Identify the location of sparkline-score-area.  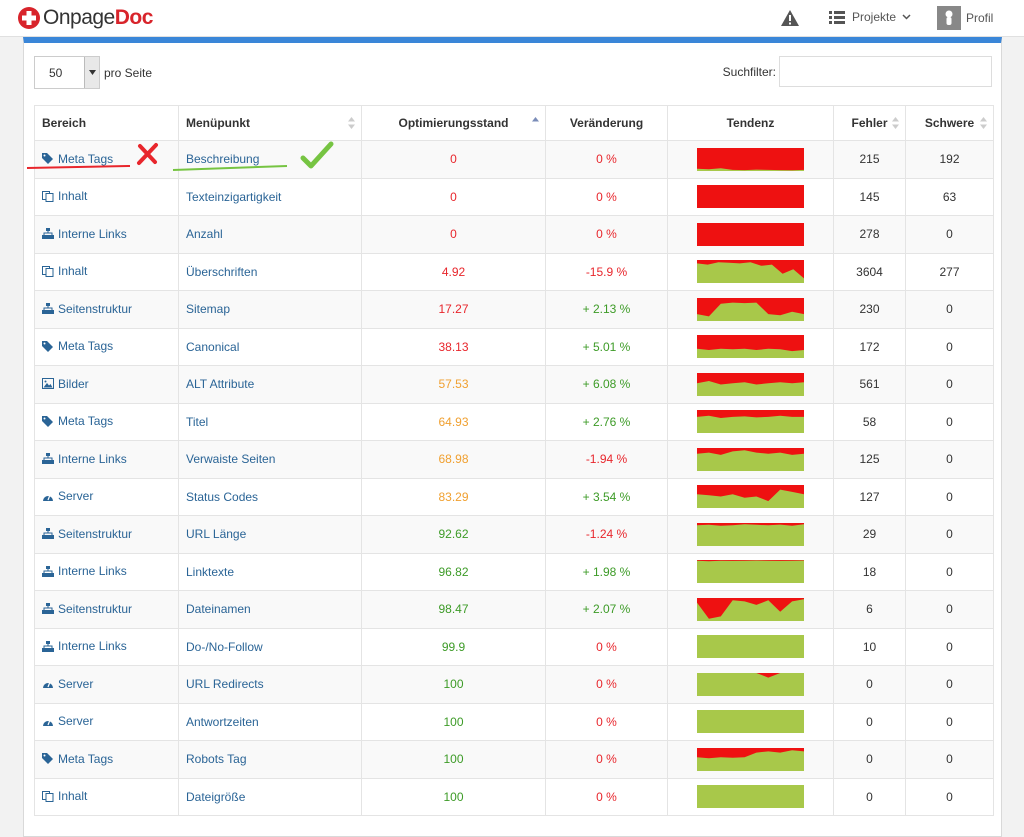
(750, 169).